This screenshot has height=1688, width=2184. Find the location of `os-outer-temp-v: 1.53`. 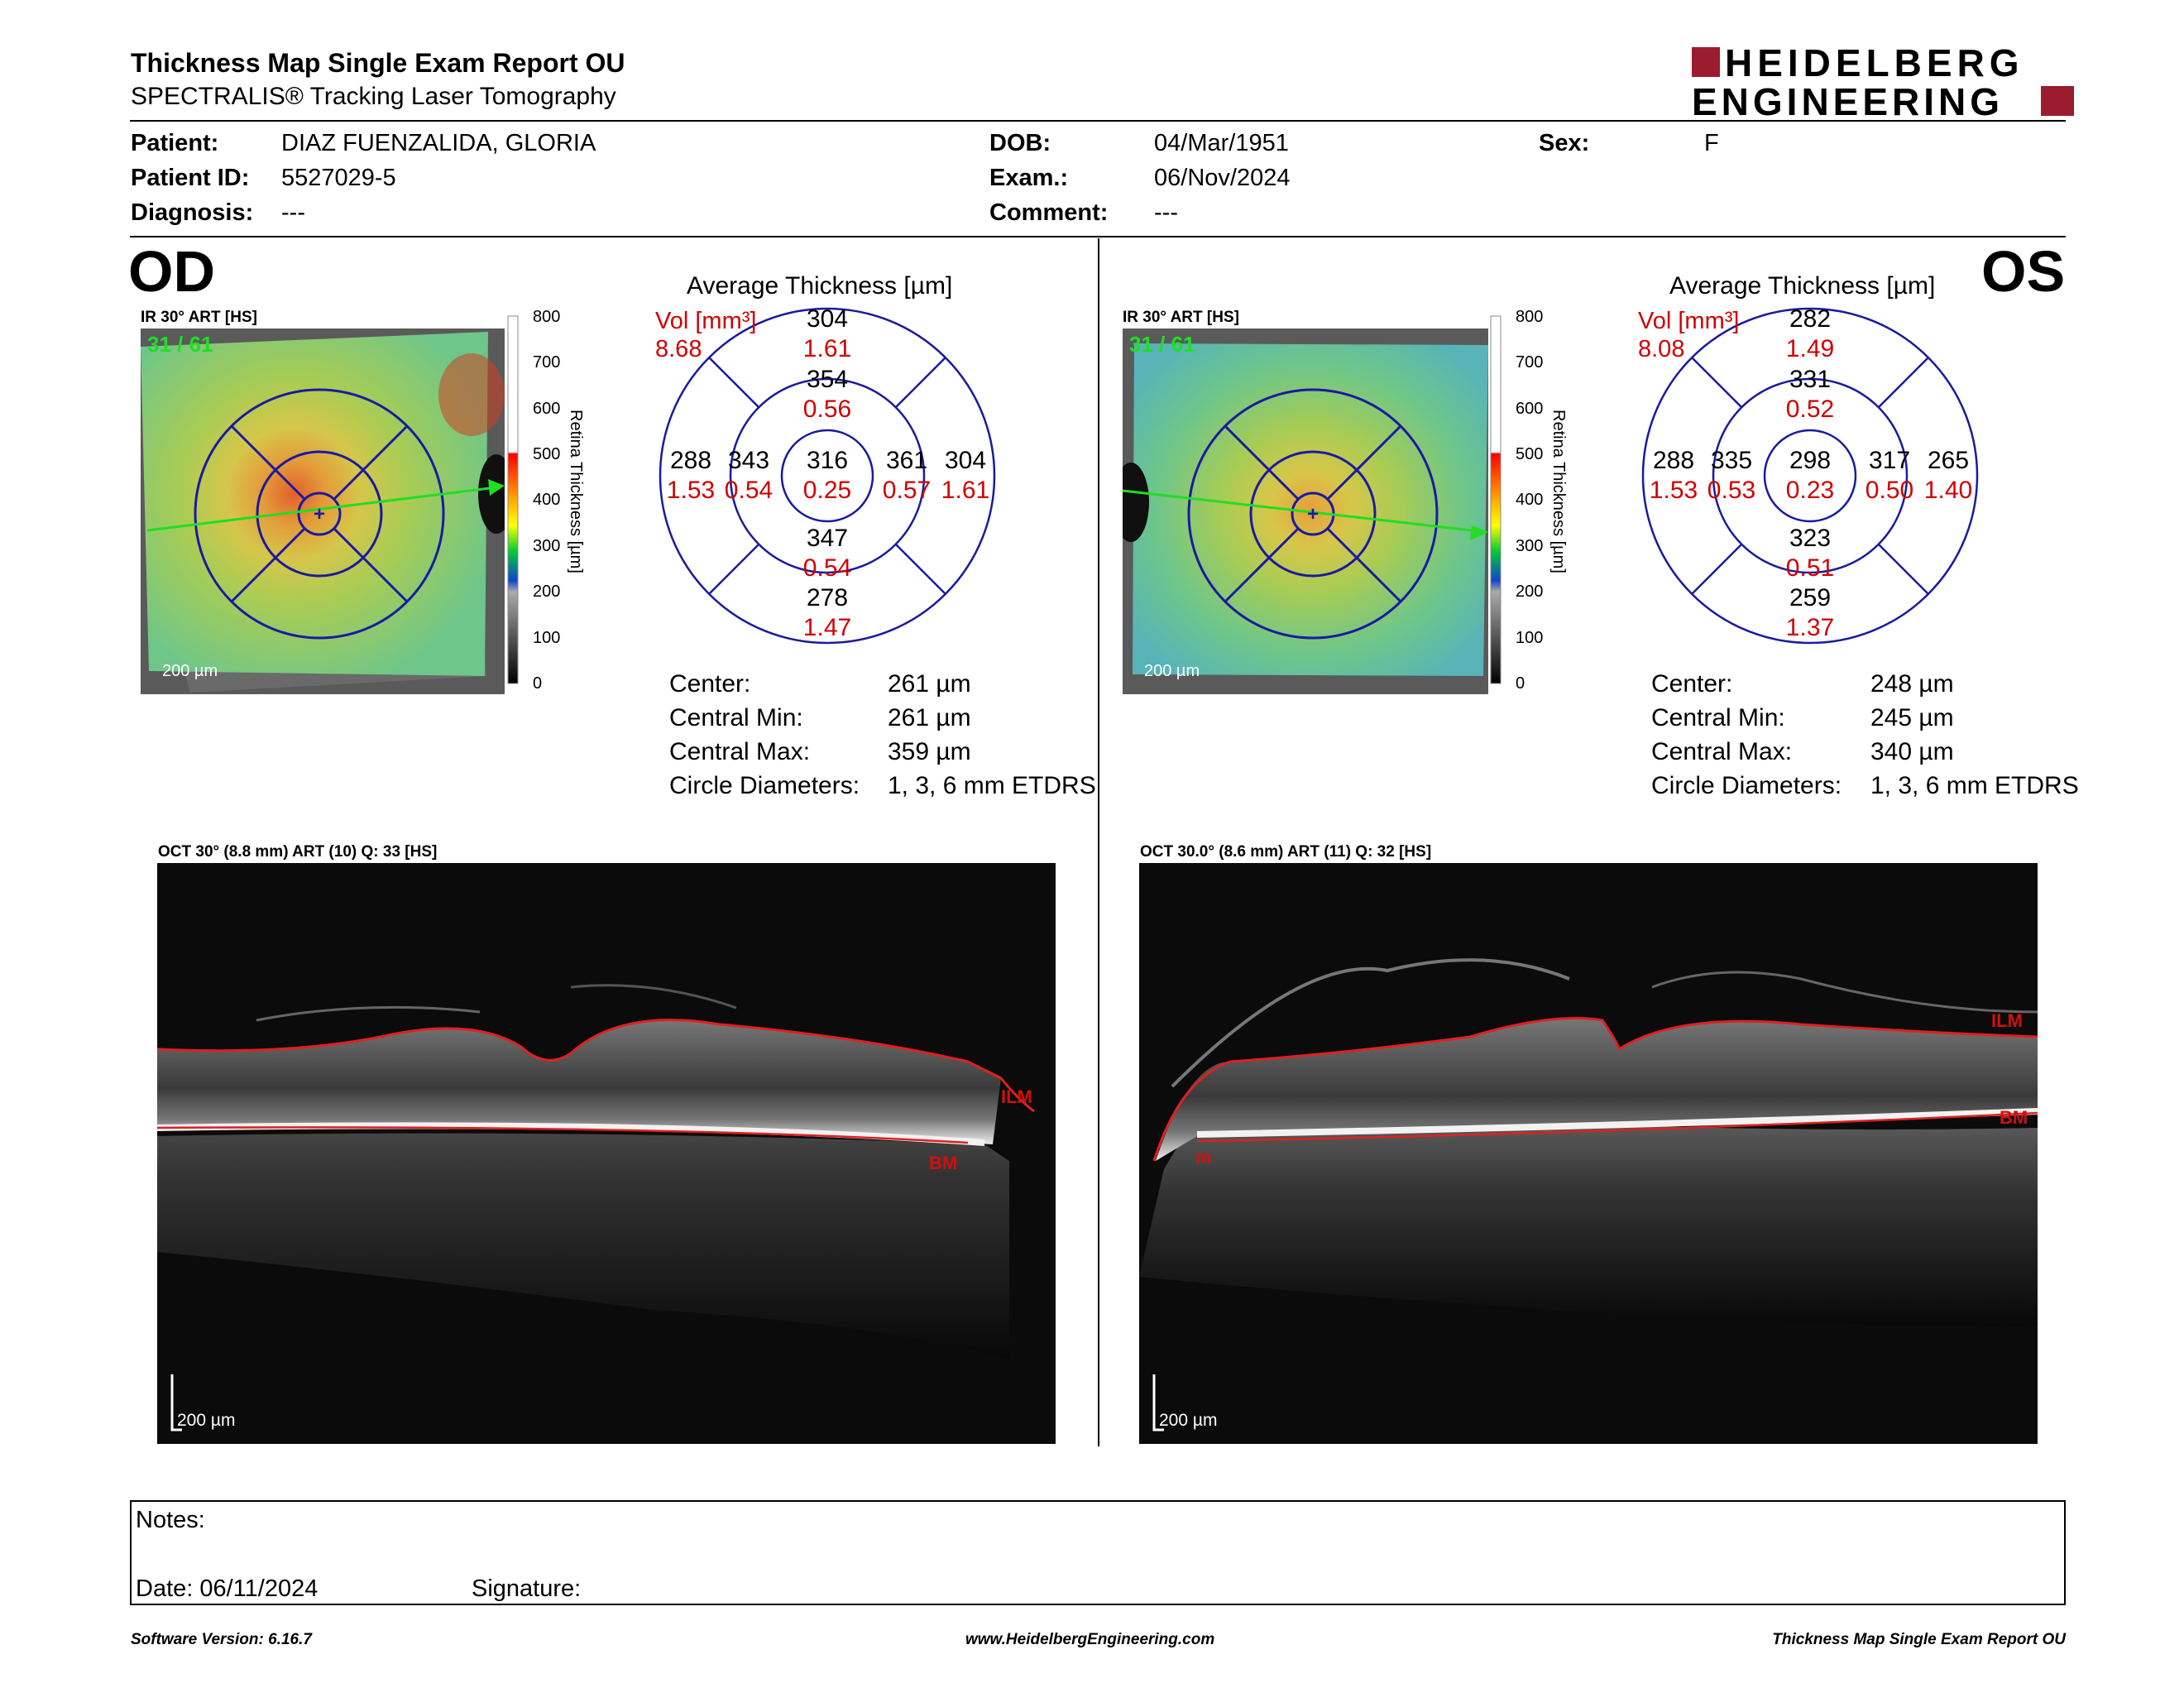

os-outer-temp-v: 1.53 is located at coordinates (1674, 490).